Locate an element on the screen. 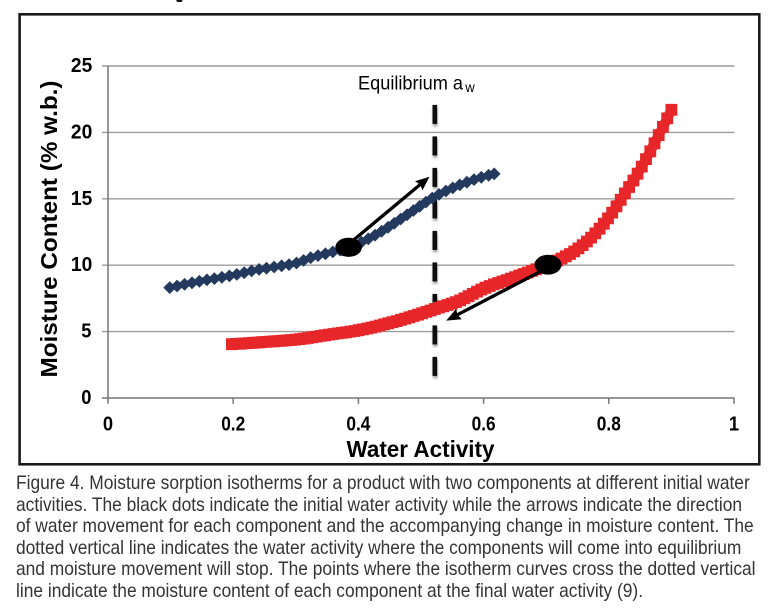  svg-text: 0.8 is located at coordinates (609, 424).